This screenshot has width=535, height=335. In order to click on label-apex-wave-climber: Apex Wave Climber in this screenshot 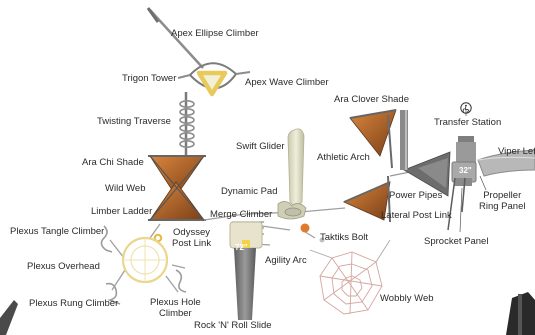, I will do `click(287, 82)`.